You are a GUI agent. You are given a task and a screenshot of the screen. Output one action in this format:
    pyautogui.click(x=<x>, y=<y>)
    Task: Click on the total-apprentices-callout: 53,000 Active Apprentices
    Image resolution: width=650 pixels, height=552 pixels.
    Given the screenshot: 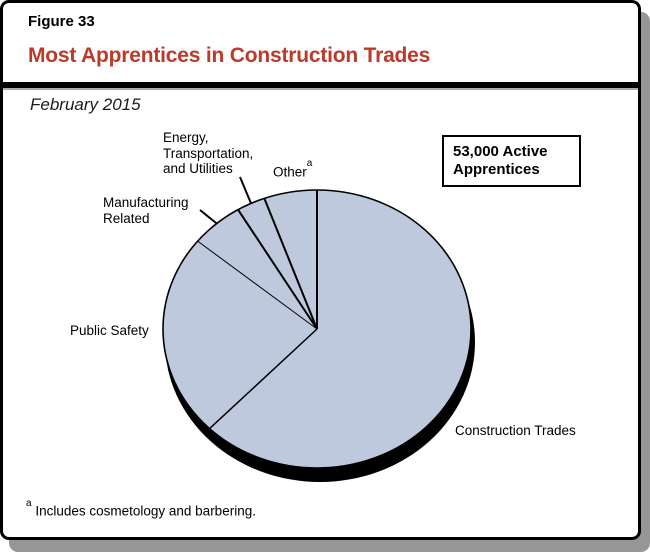 What is the action you would take?
    pyautogui.click(x=511, y=161)
    